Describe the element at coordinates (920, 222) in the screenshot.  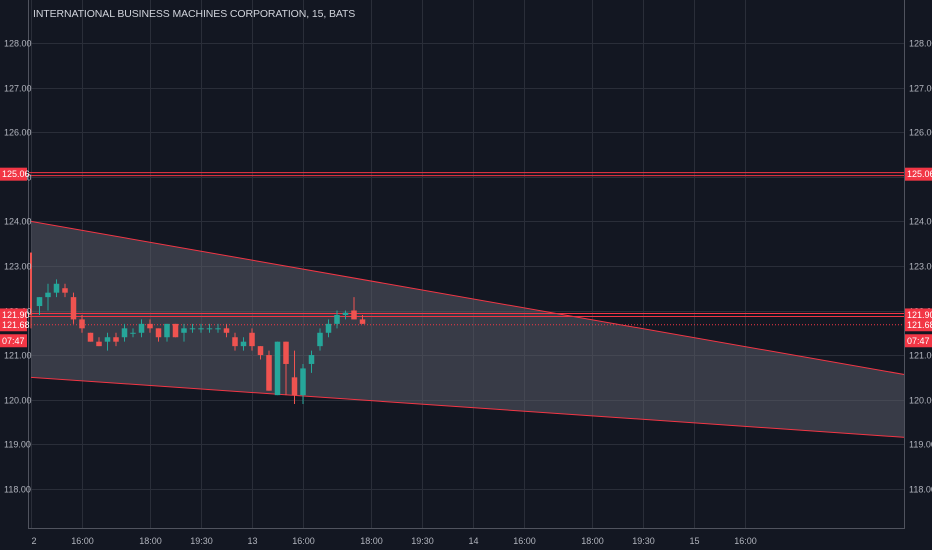
I see `price-tick-label-right: 124.00` at that location.